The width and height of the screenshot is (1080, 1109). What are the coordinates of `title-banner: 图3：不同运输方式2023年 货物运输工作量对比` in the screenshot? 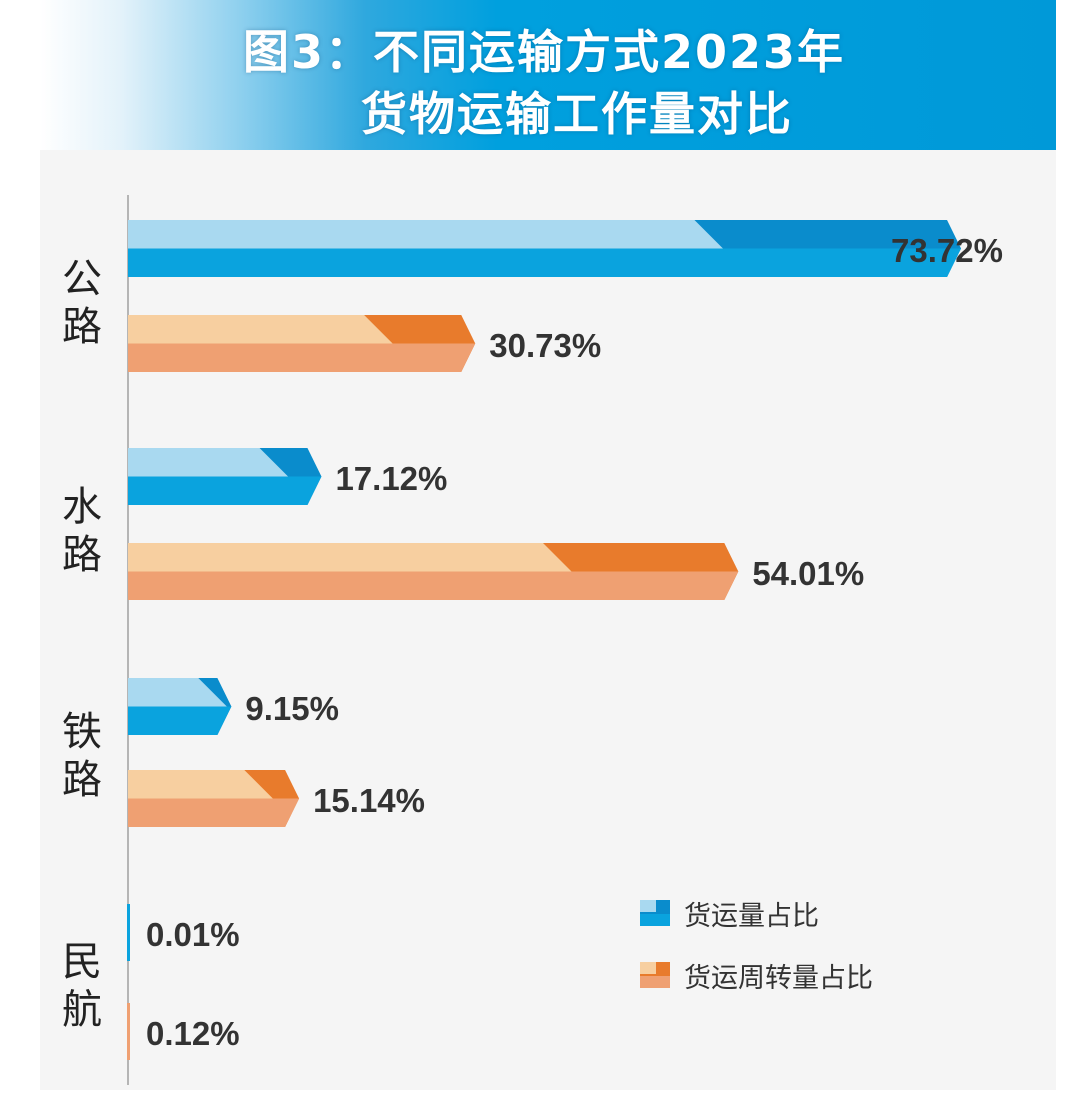 It's located at (548, 75).